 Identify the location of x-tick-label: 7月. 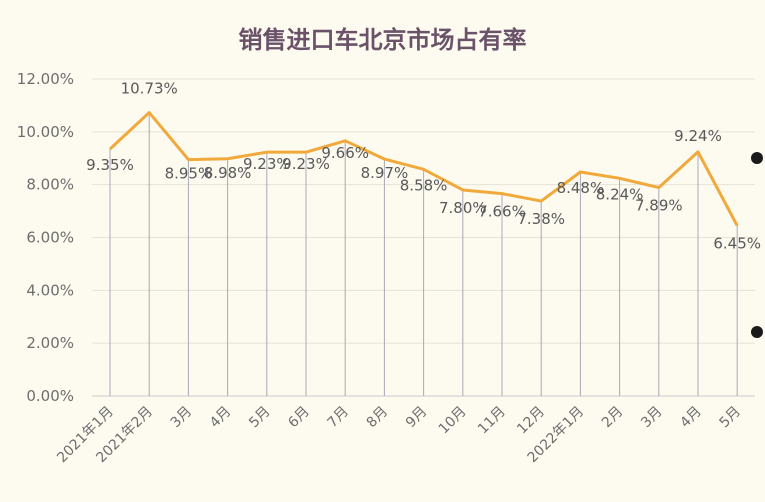
(339, 418).